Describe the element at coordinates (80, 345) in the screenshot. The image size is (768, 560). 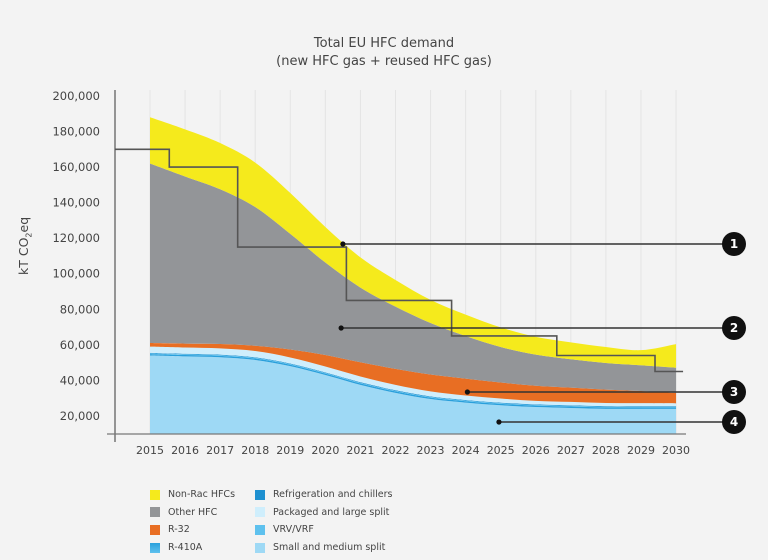
I see `y-tick-label: 60,000` at that location.